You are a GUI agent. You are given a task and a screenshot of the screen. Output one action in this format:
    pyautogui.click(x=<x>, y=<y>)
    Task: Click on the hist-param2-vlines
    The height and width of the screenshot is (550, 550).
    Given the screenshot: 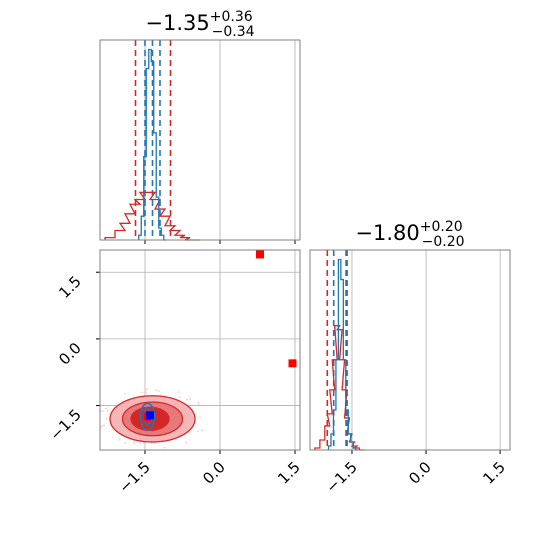 What is the action you would take?
    pyautogui.click(x=337, y=350)
    